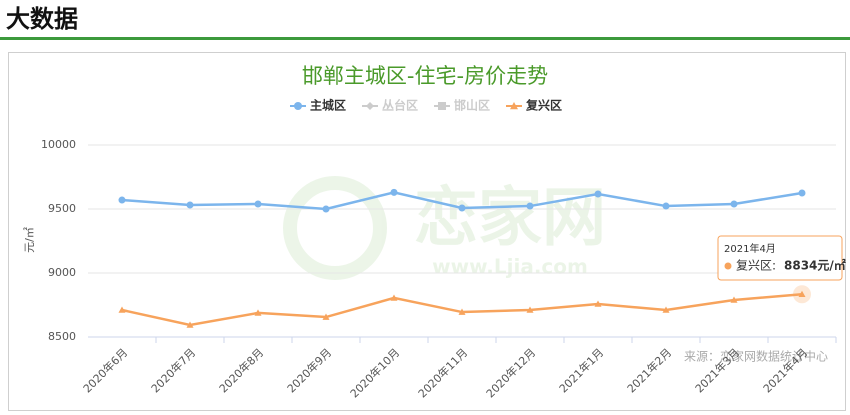 The image size is (850, 415). What do you see at coordinates (510, 267) in the screenshot?
I see `watermark-url: www.Ljia.com` at bounding box center [510, 267].